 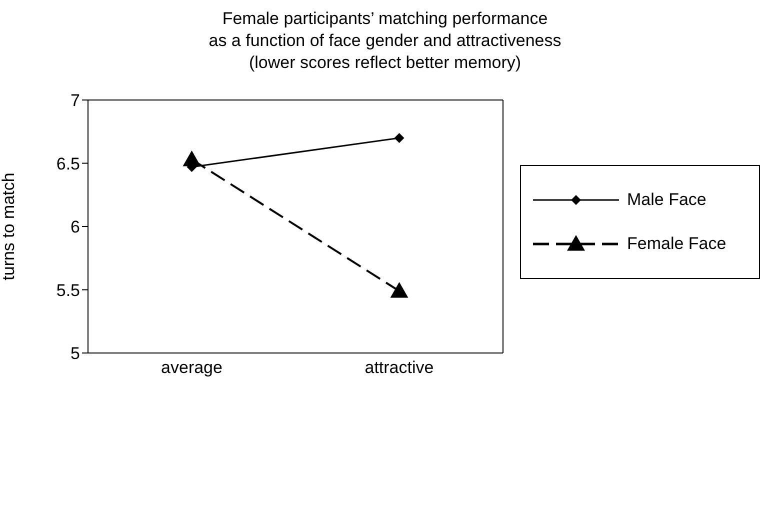 I want to click on chart-title: Female participants’ matching performance as a function of face gender and attractiveness (lower scores reflect better memory), so click(x=385, y=41).